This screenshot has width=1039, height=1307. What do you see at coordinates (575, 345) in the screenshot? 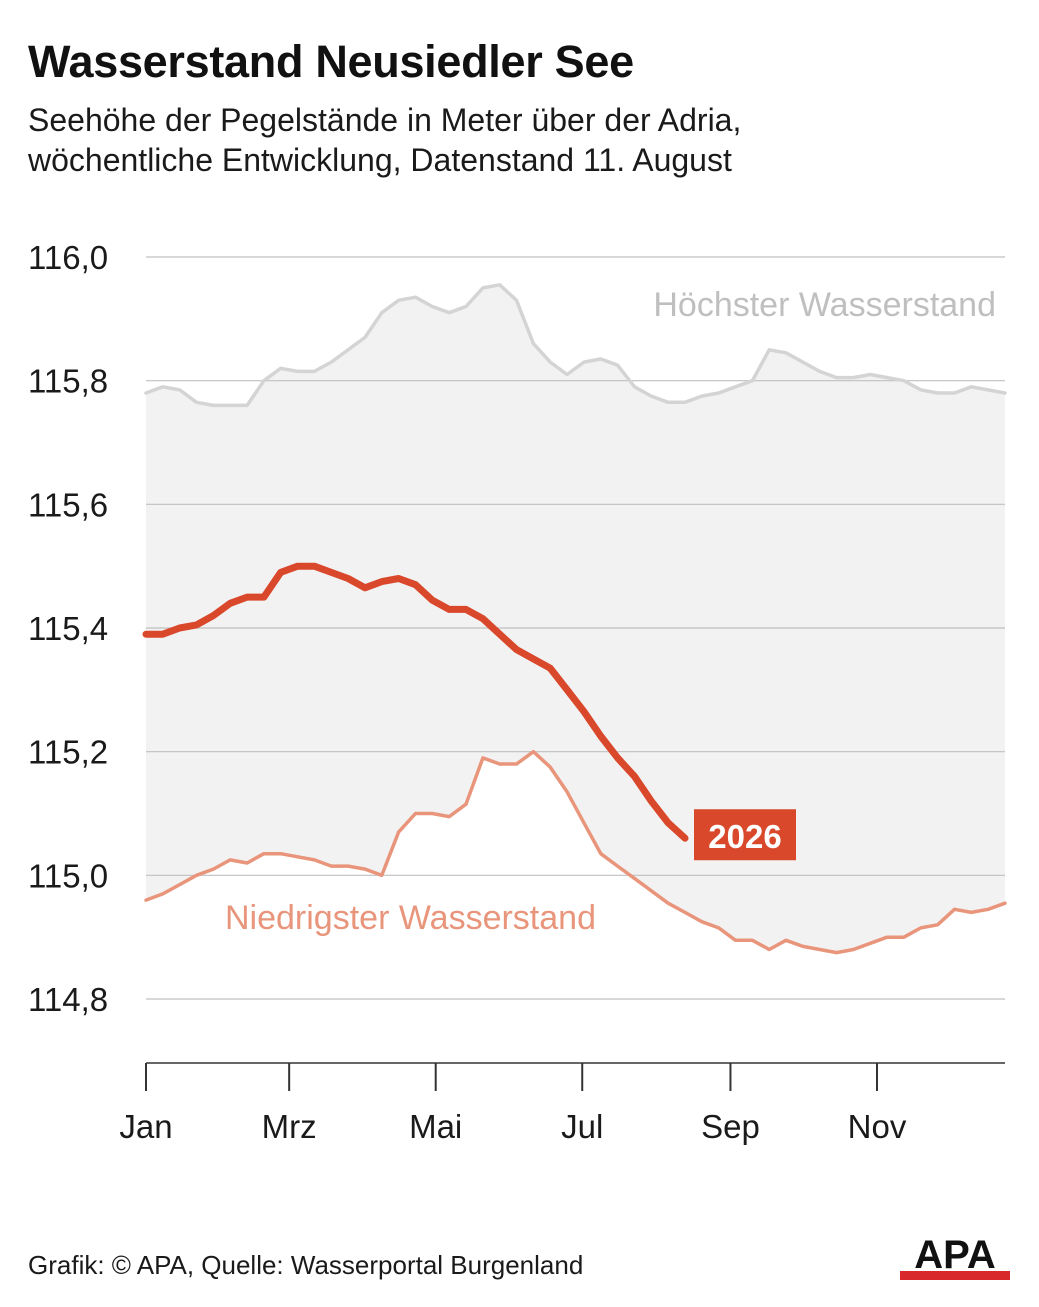
I see `series-line-max` at bounding box center [575, 345].